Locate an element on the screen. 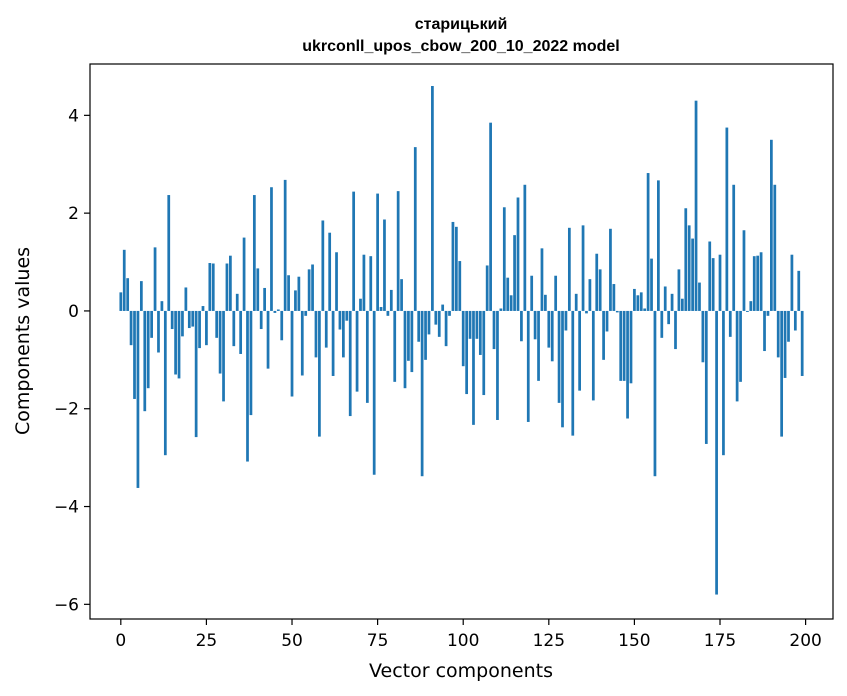  x-tick-label-50: 50 is located at coordinates (292, 641).